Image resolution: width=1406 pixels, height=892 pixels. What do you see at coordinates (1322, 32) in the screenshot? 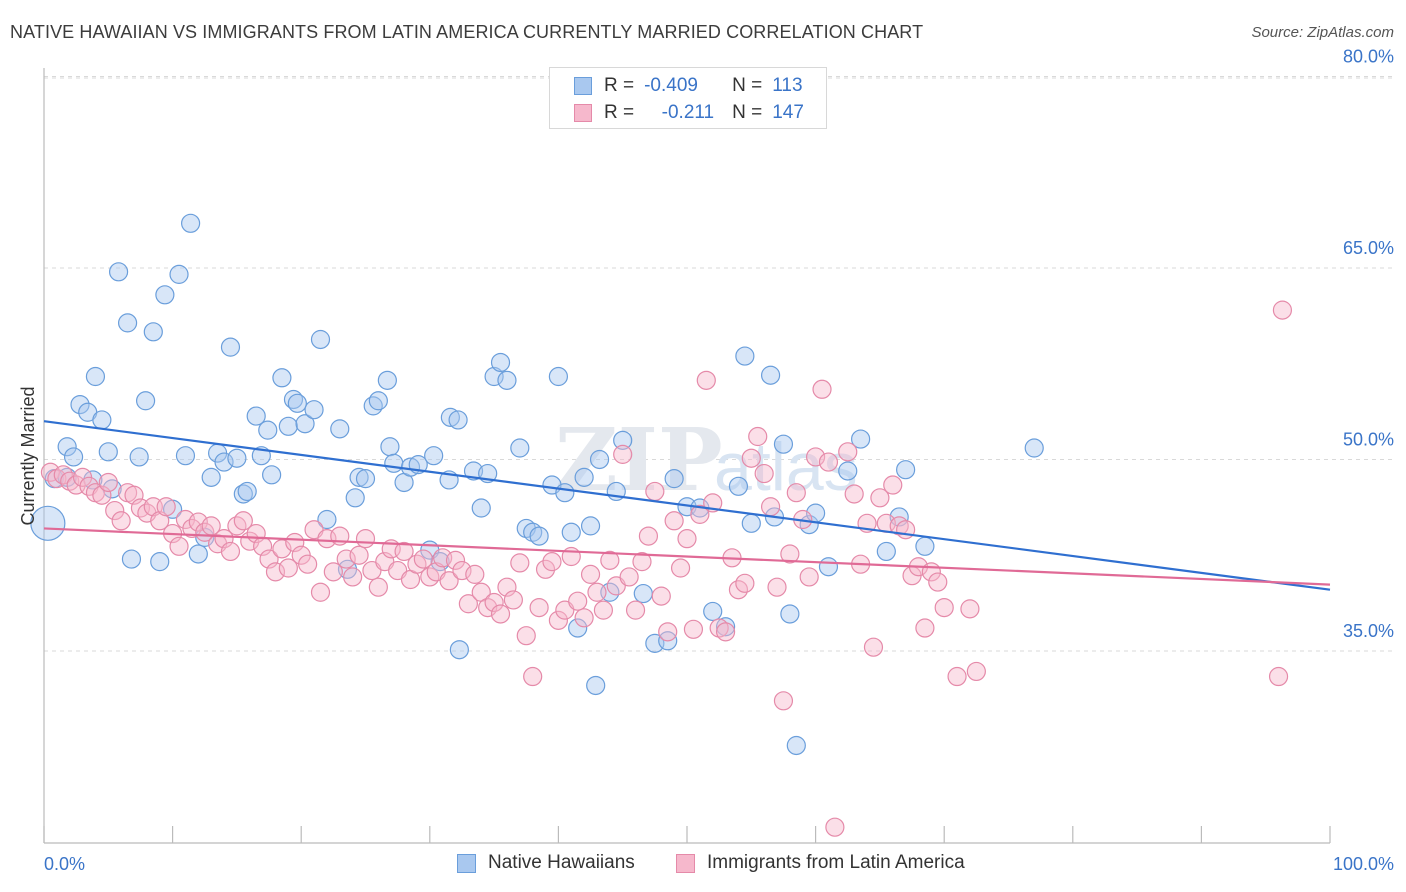
I see `source-label: Source: ZipAtlas.com` at bounding box center [1322, 32].